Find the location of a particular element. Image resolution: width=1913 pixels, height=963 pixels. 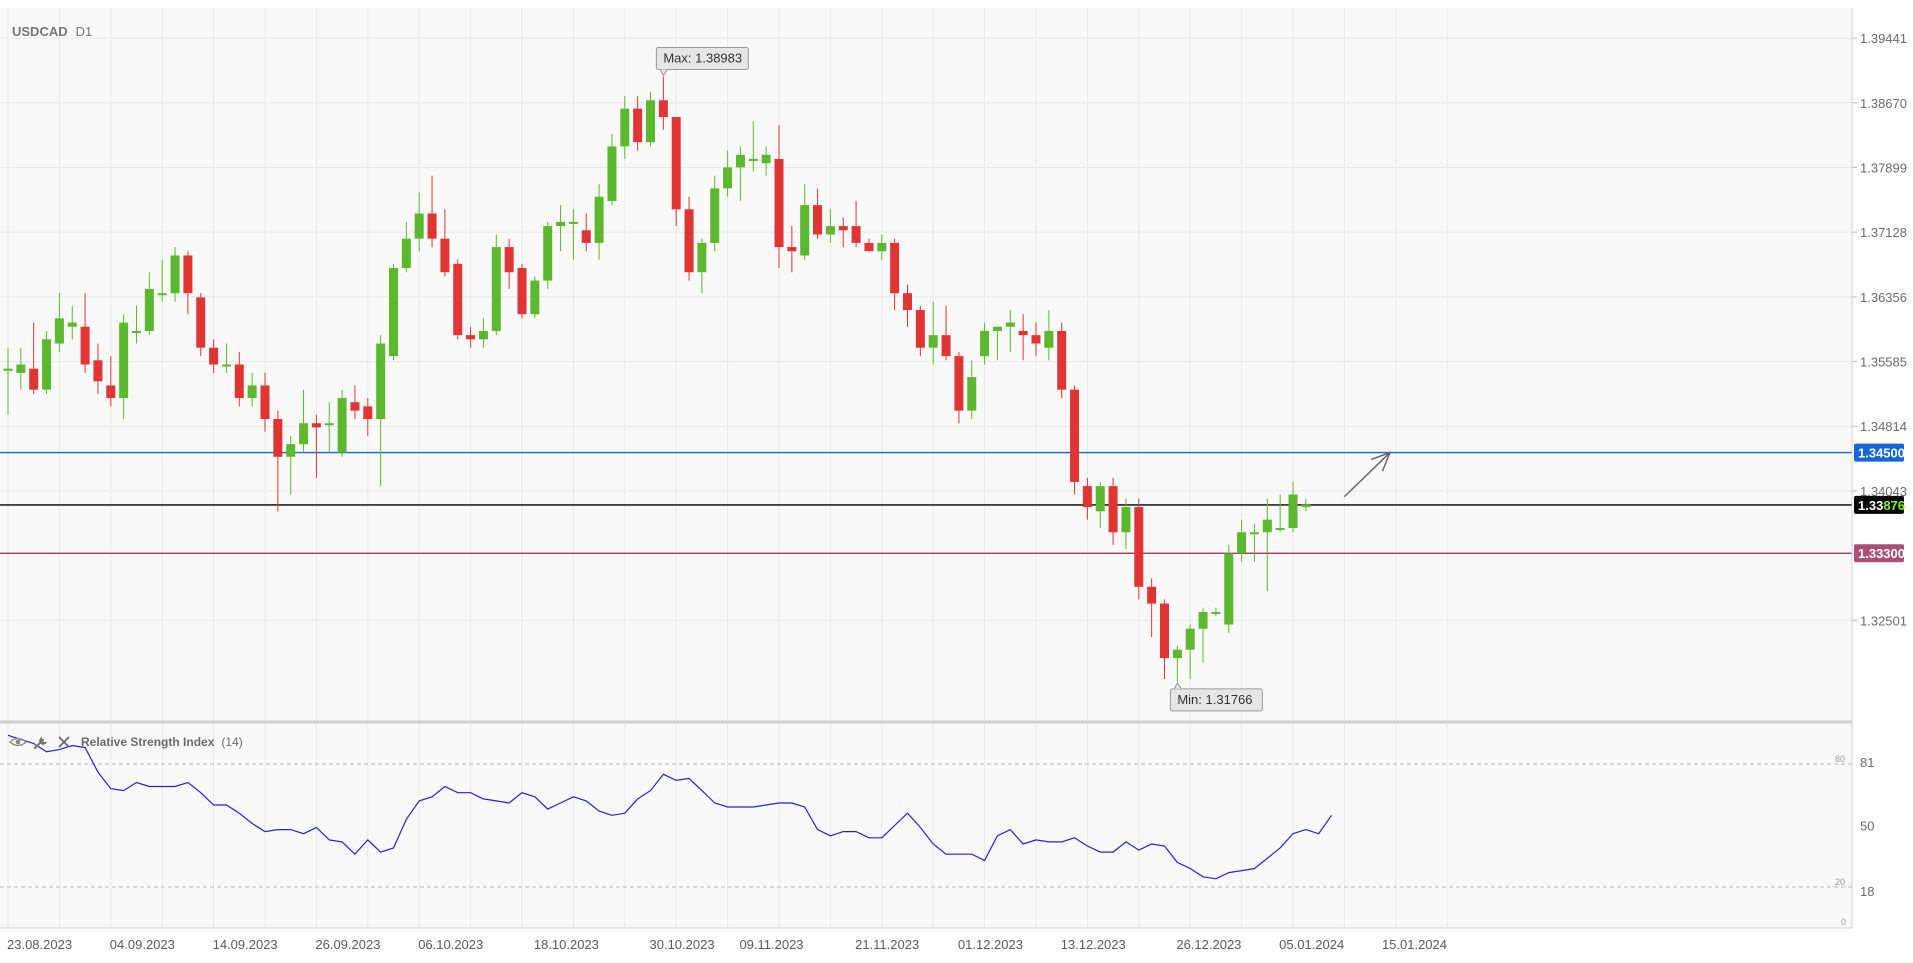

eye-icon is located at coordinates (18, 742).